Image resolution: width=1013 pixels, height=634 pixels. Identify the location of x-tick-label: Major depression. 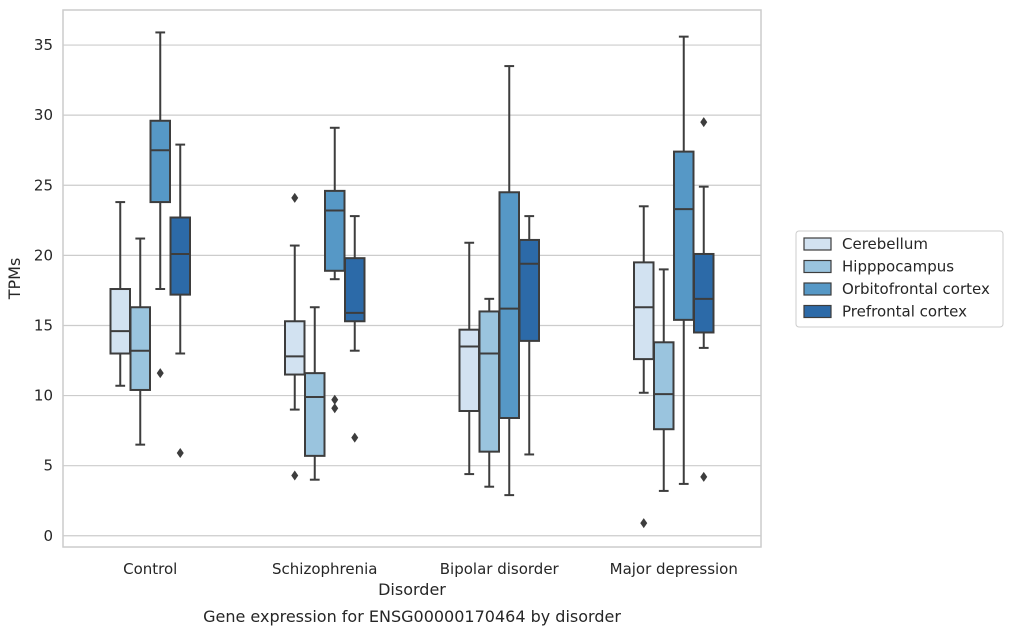
(674, 569).